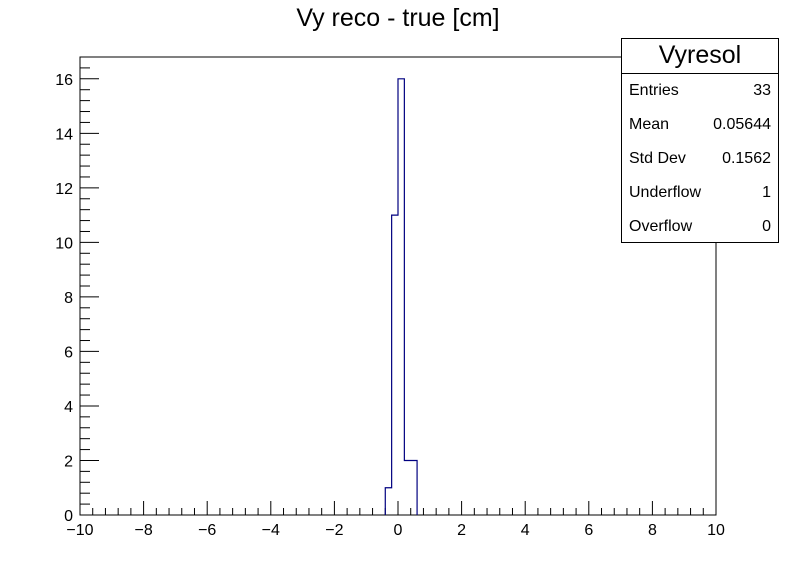  I want to click on y-tick-label: 4, so click(68, 407).